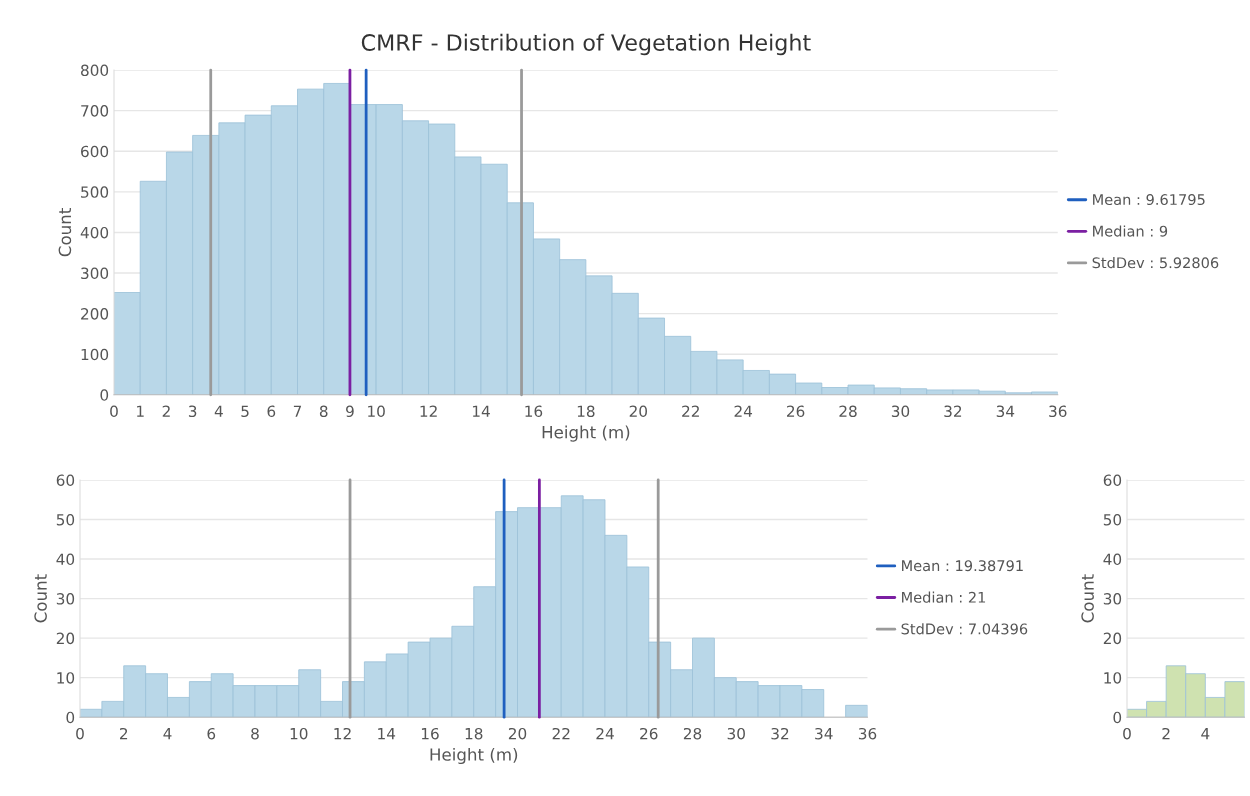 The image size is (1250, 796). I want to click on legend-label: StdDev : 7.04396, so click(964, 629).